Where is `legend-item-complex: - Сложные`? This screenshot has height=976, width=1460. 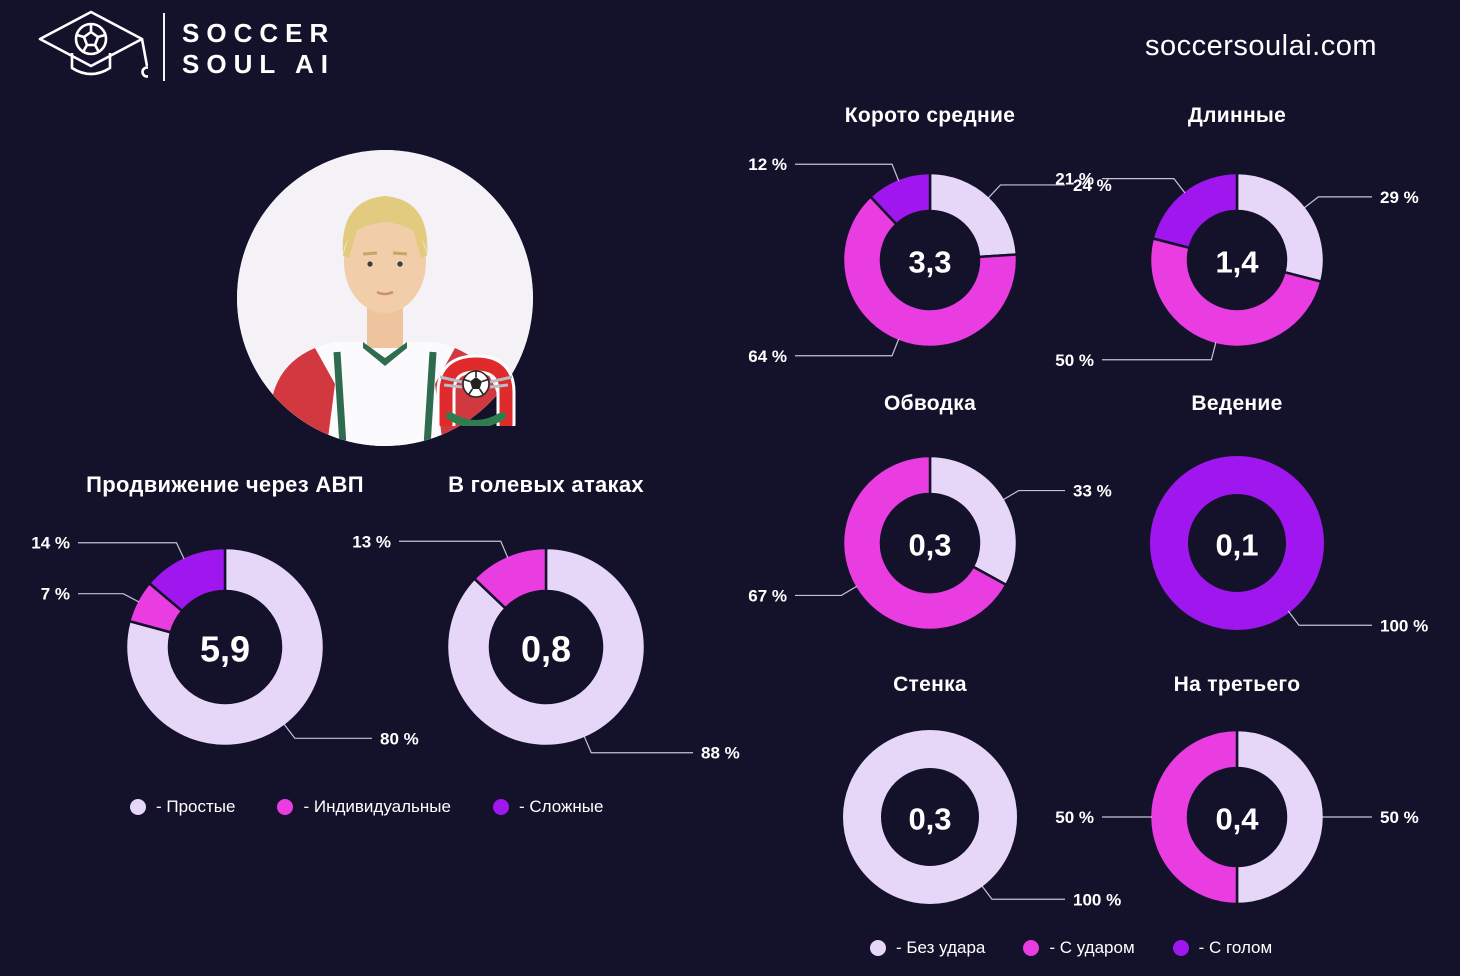 legend-item-complex: - Сложные is located at coordinates (548, 807).